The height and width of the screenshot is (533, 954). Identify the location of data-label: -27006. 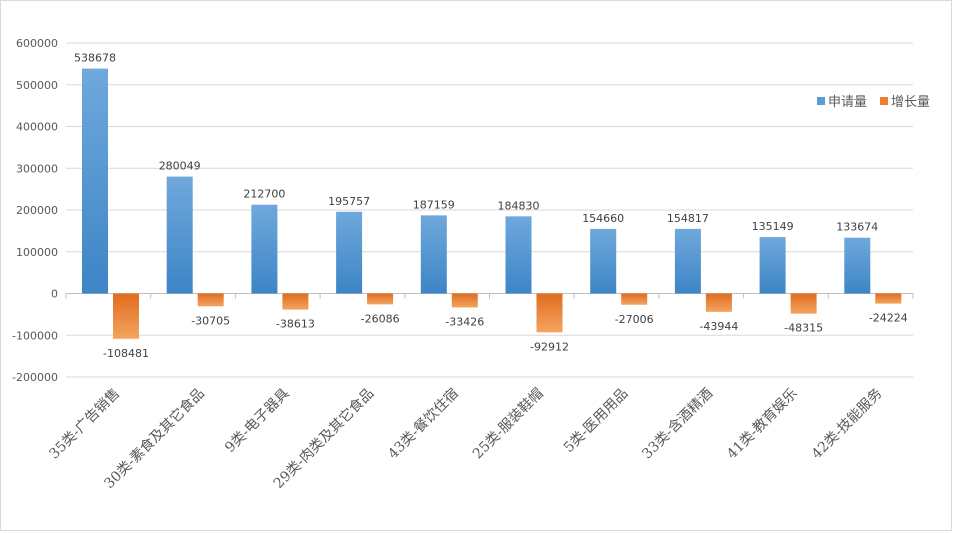
(634, 319).